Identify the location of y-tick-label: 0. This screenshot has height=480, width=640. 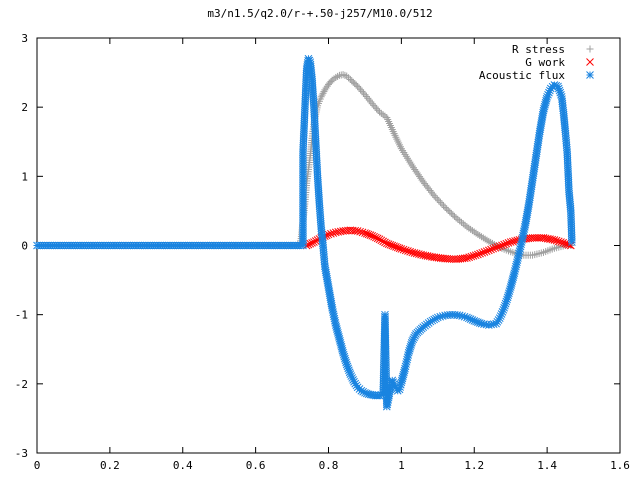
(24, 246).